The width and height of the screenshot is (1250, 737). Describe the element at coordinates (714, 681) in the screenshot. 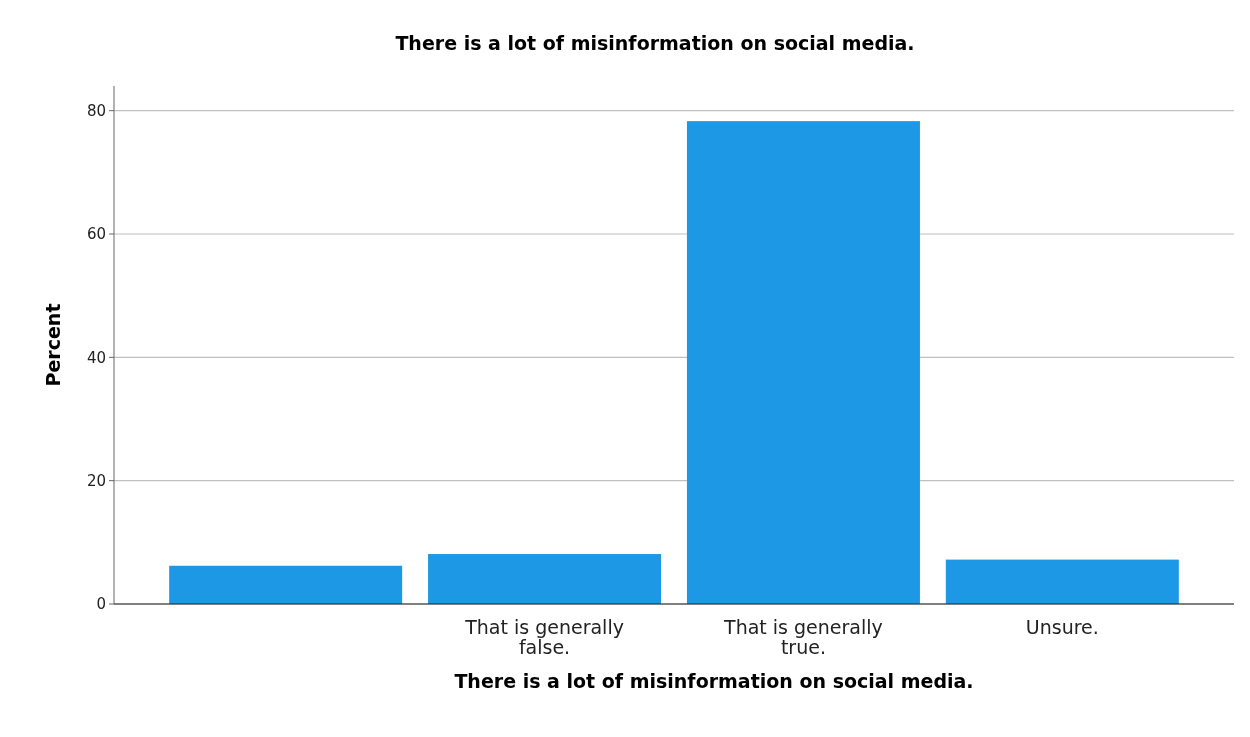

I see `x-axis-title: There is a lot of misinformation on social media.` at that location.